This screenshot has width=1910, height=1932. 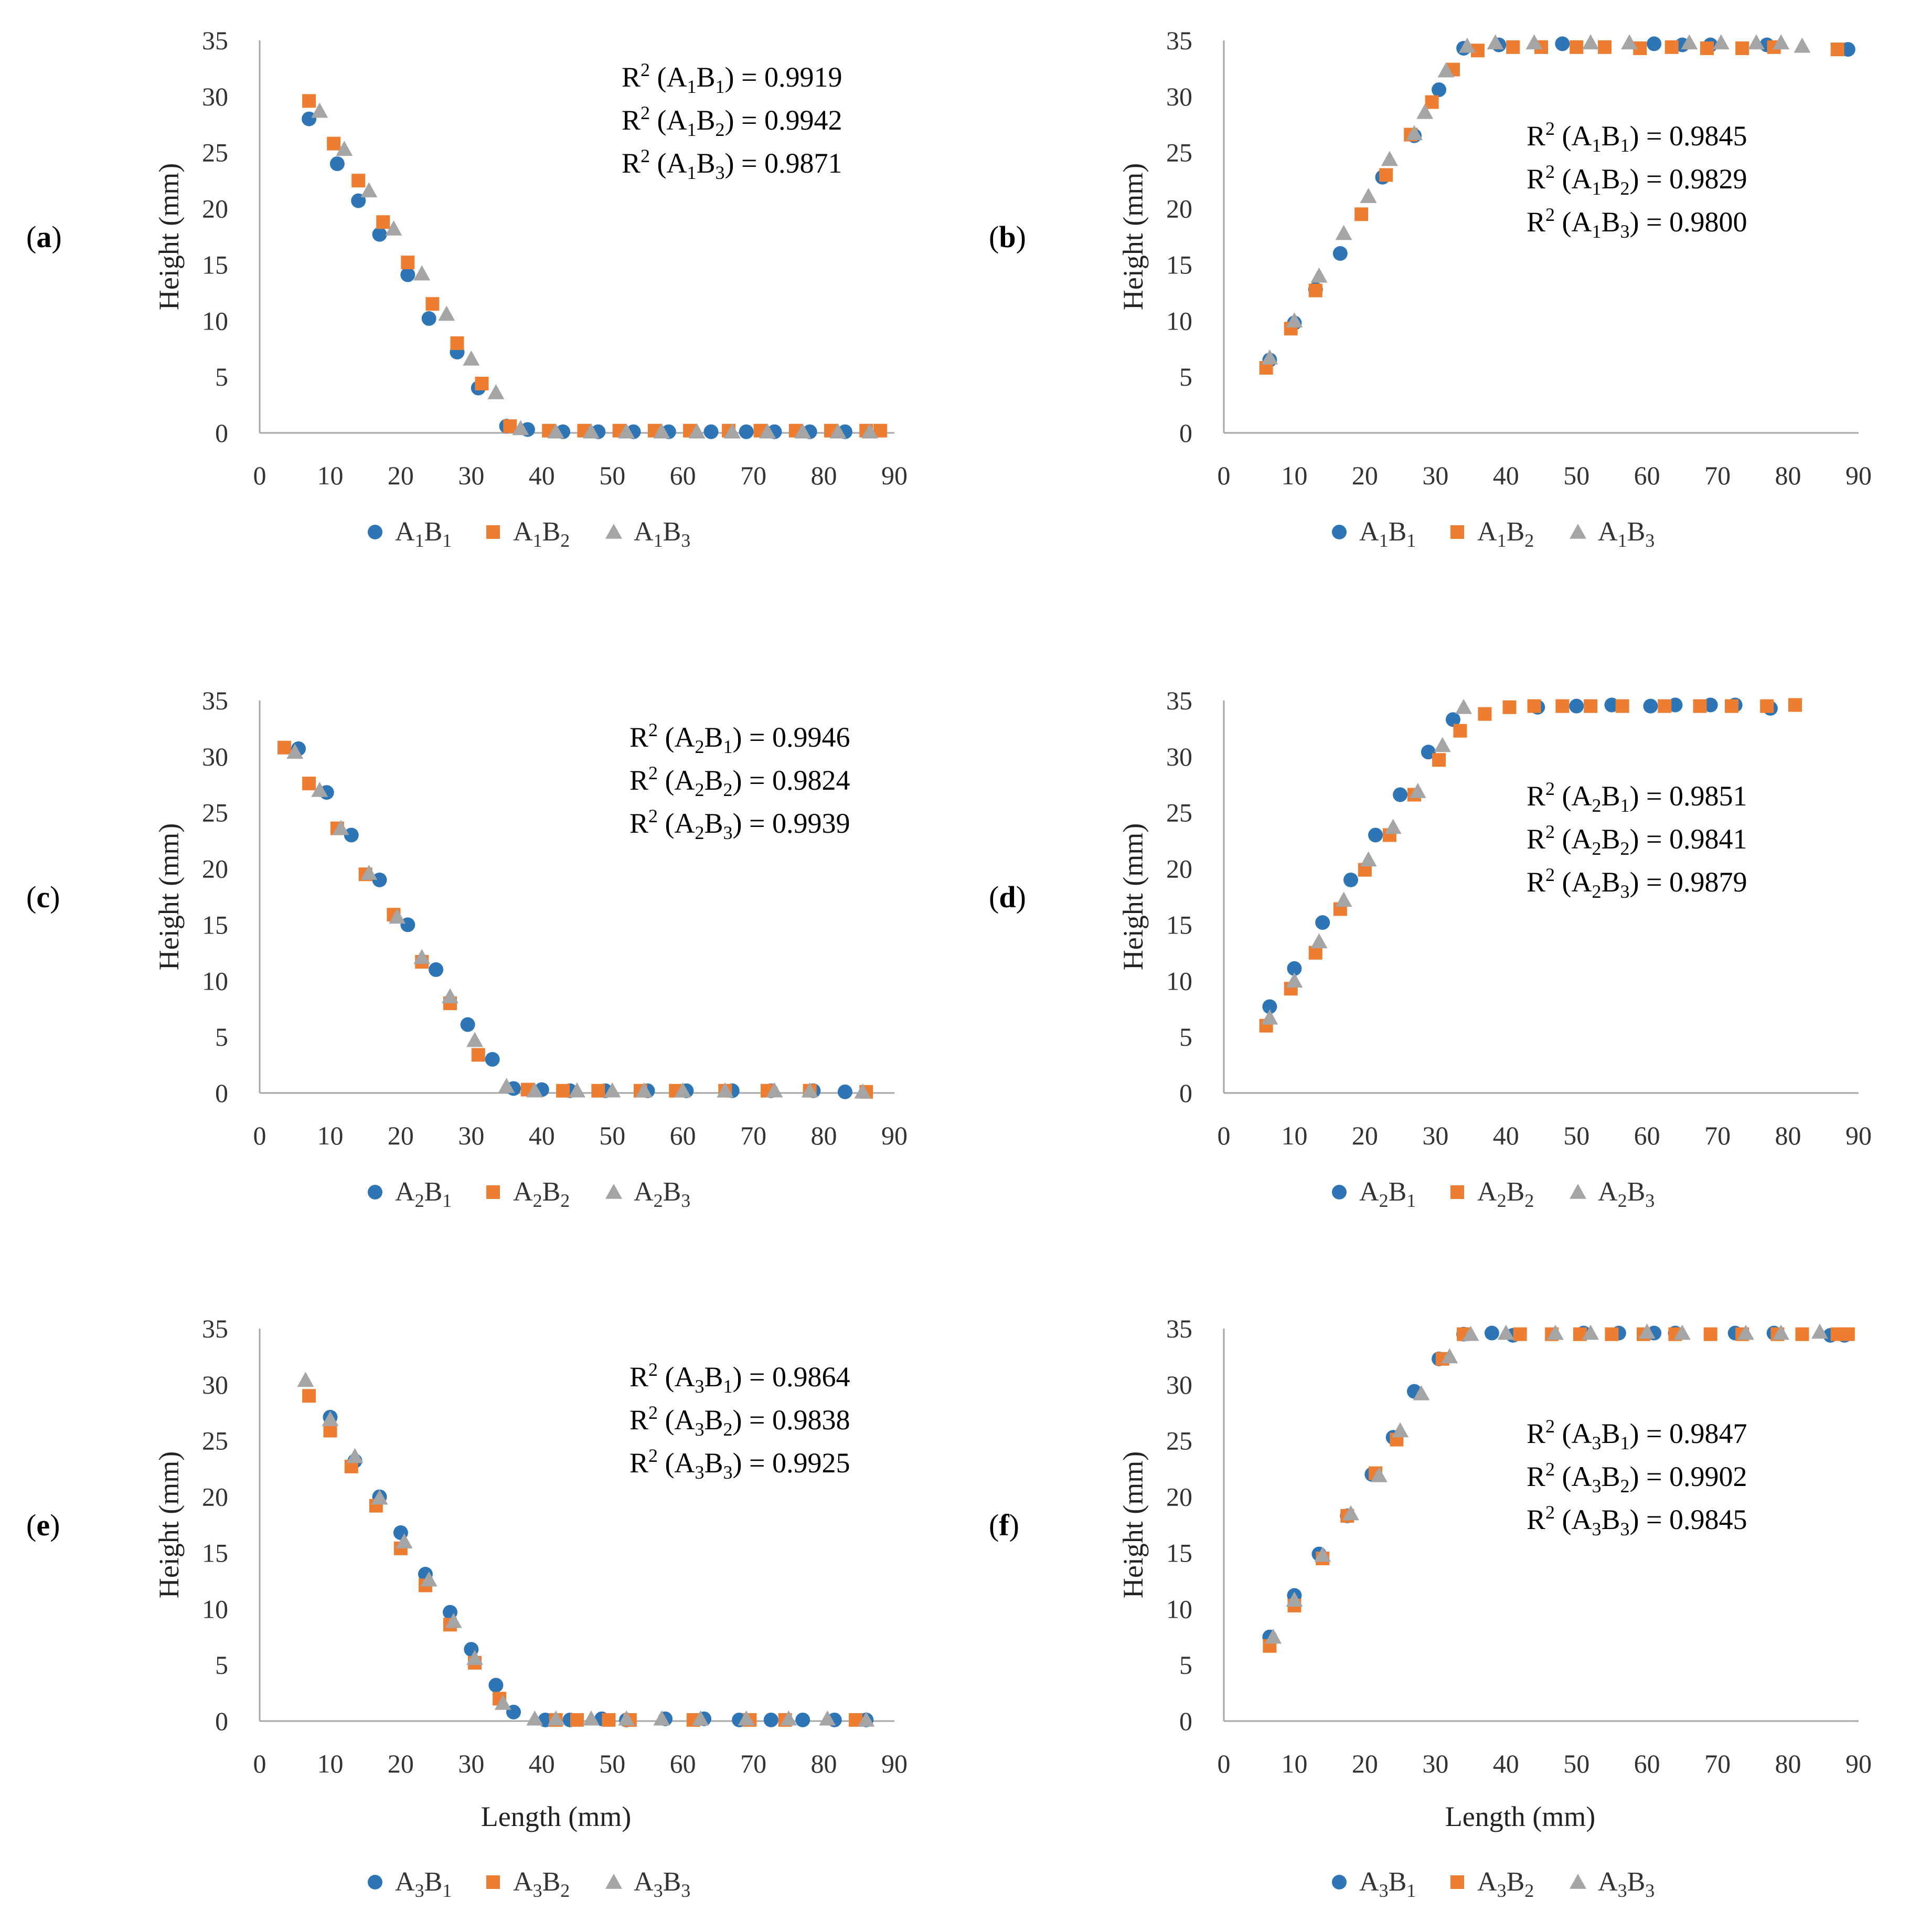 I want to click on x-tick-label: 10, so click(x=1294, y=476).